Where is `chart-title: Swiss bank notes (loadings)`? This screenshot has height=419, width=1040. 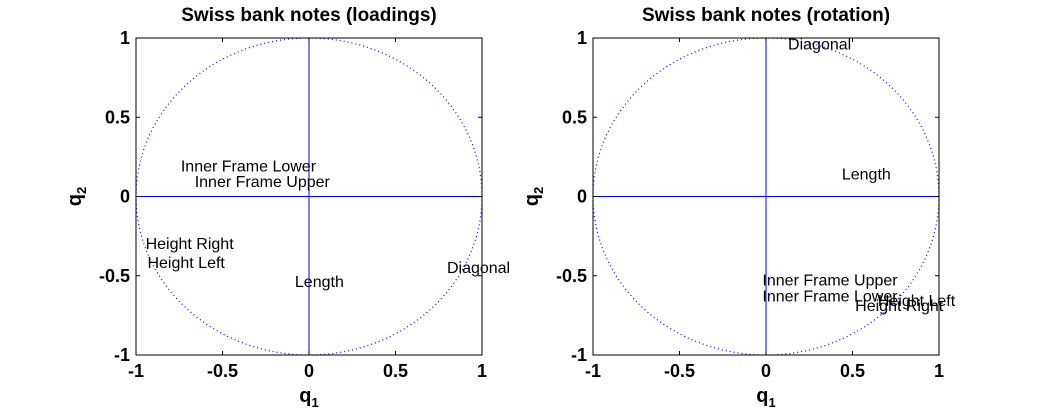 chart-title: Swiss bank notes (loadings) is located at coordinates (309, 15).